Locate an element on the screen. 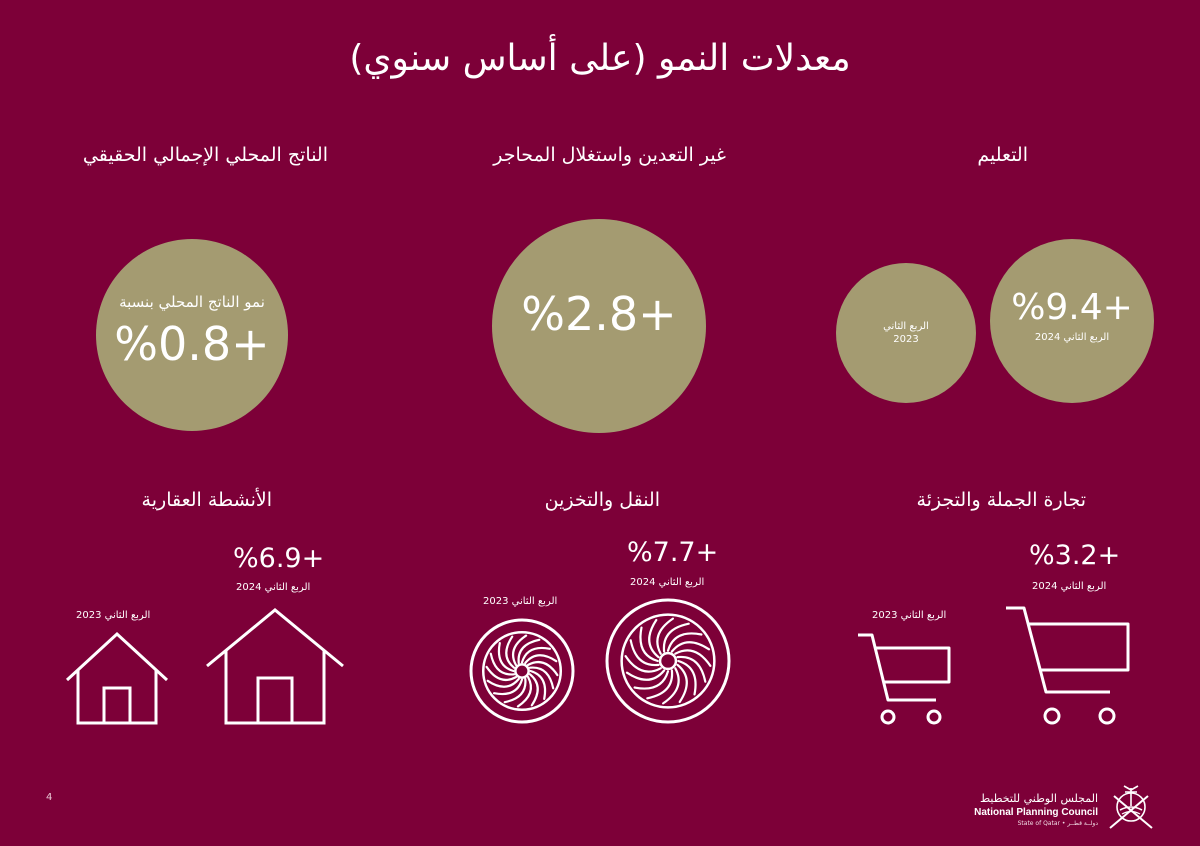 This screenshot has width=1200, height=846. transport-value: %7.7+ is located at coordinates (673, 552).